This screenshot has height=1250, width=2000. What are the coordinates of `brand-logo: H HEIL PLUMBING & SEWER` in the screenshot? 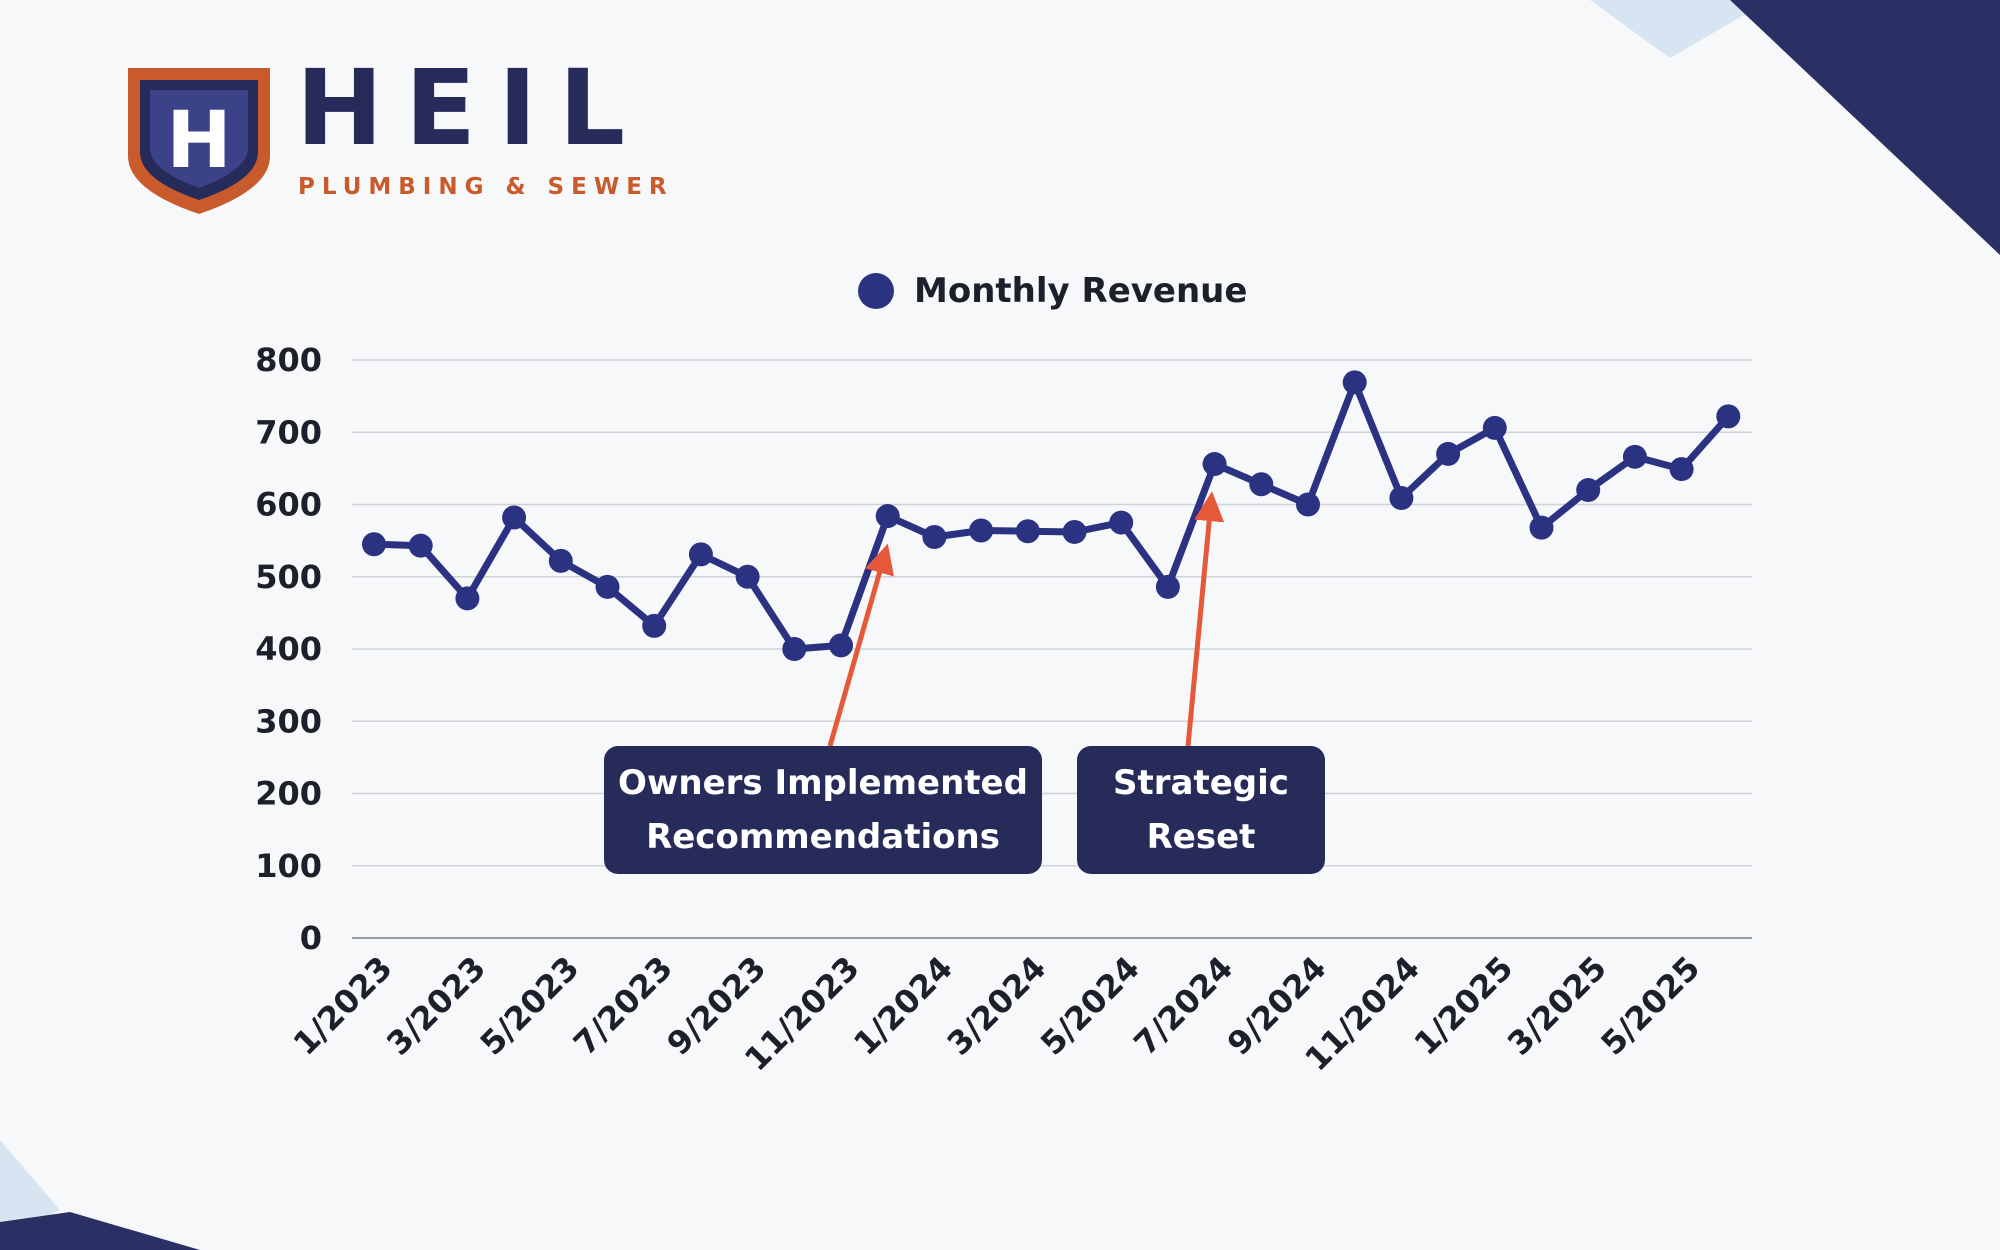 It's located at (404, 140).